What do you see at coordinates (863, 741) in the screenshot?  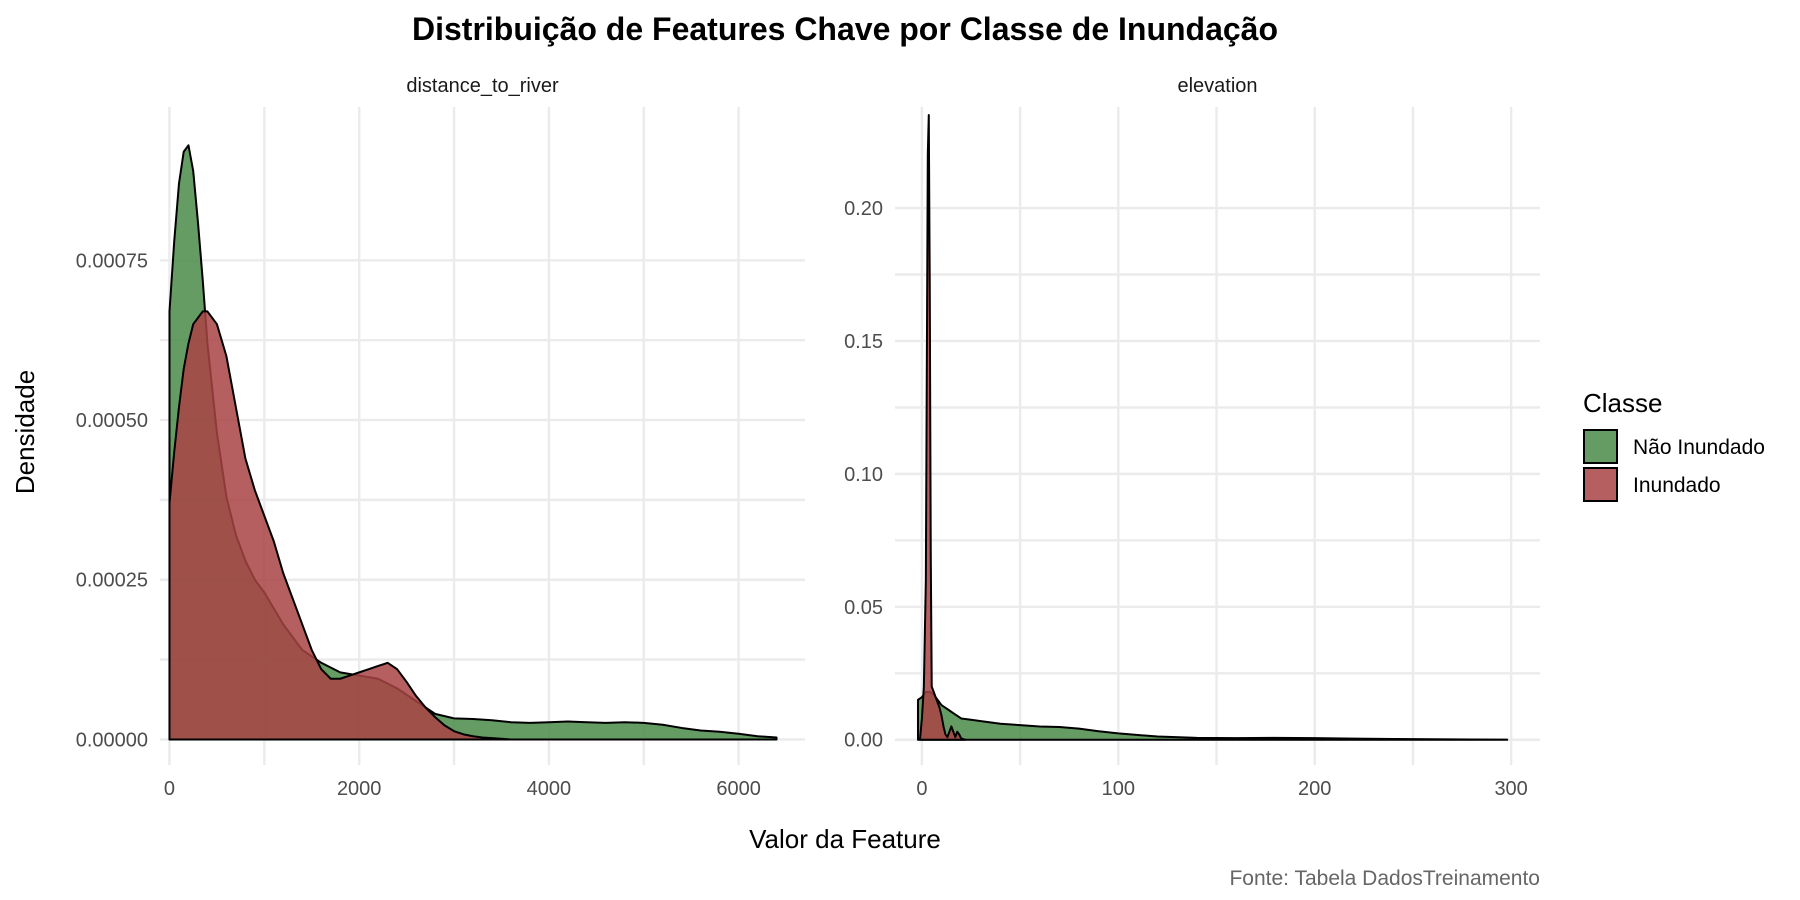 I see `y-tick-label: 0.00` at bounding box center [863, 741].